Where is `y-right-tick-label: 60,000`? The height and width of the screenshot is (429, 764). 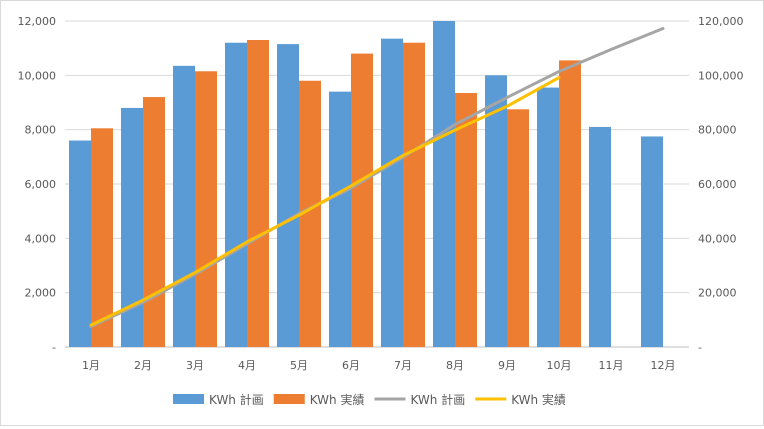
y-right-tick-label: 60,000 is located at coordinates (717, 184).